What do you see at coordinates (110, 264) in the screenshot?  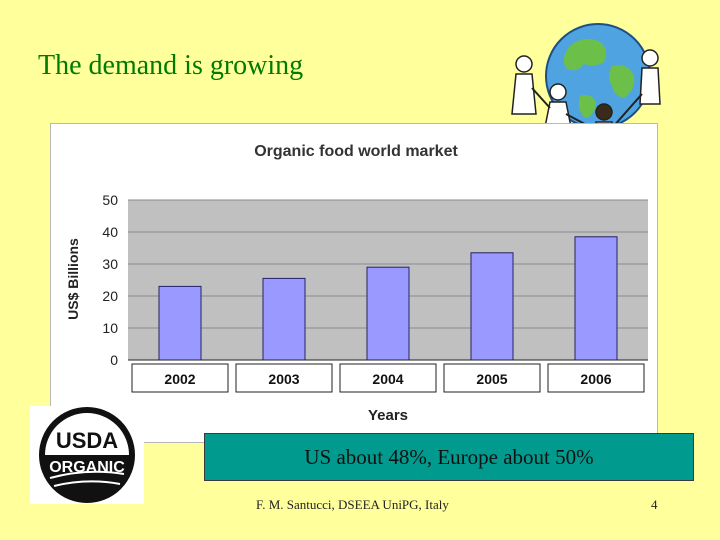 I see `y-tick-label: 30` at bounding box center [110, 264].